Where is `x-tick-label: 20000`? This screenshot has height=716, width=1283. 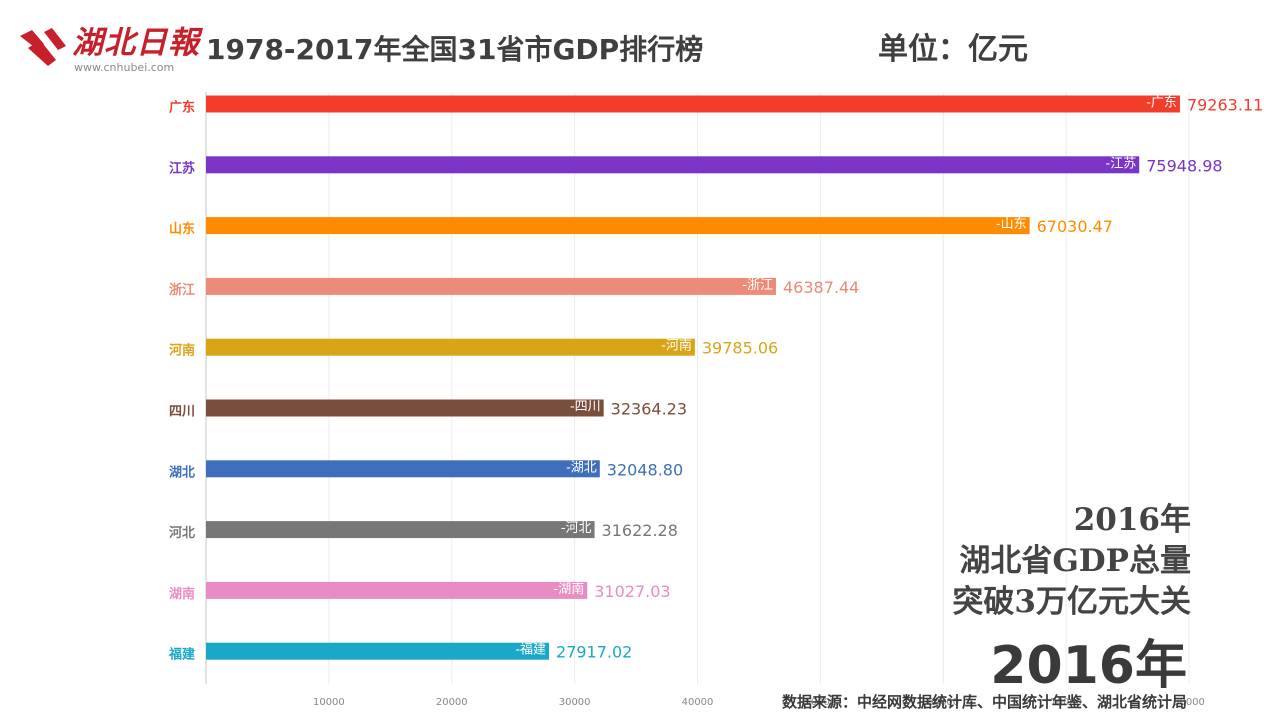
x-tick-label: 20000 is located at coordinates (452, 702).